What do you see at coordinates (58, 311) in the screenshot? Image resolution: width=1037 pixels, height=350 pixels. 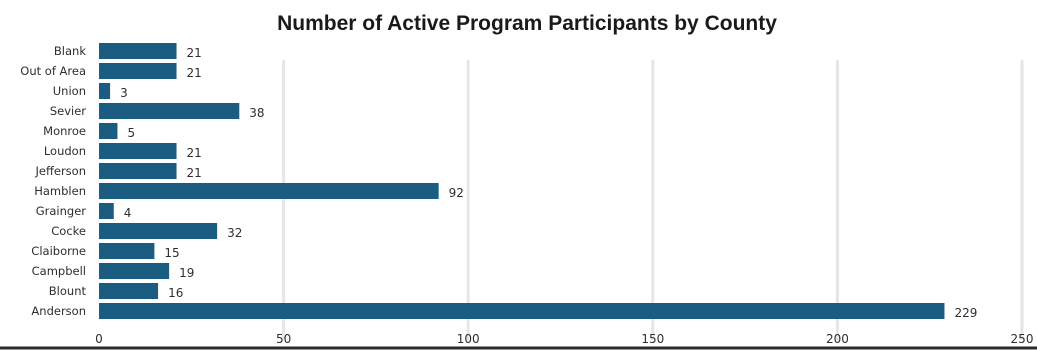 I see `category-label: Anderson` at bounding box center [58, 311].